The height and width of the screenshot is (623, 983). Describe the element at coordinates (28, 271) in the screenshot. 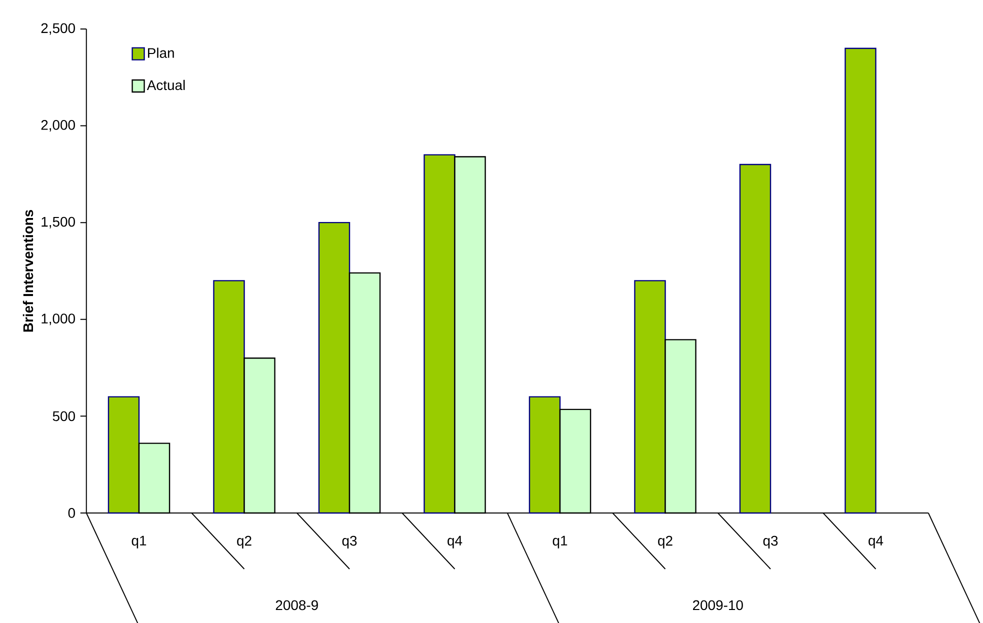

I see `y-axis-title: Brief Interventions` at that location.